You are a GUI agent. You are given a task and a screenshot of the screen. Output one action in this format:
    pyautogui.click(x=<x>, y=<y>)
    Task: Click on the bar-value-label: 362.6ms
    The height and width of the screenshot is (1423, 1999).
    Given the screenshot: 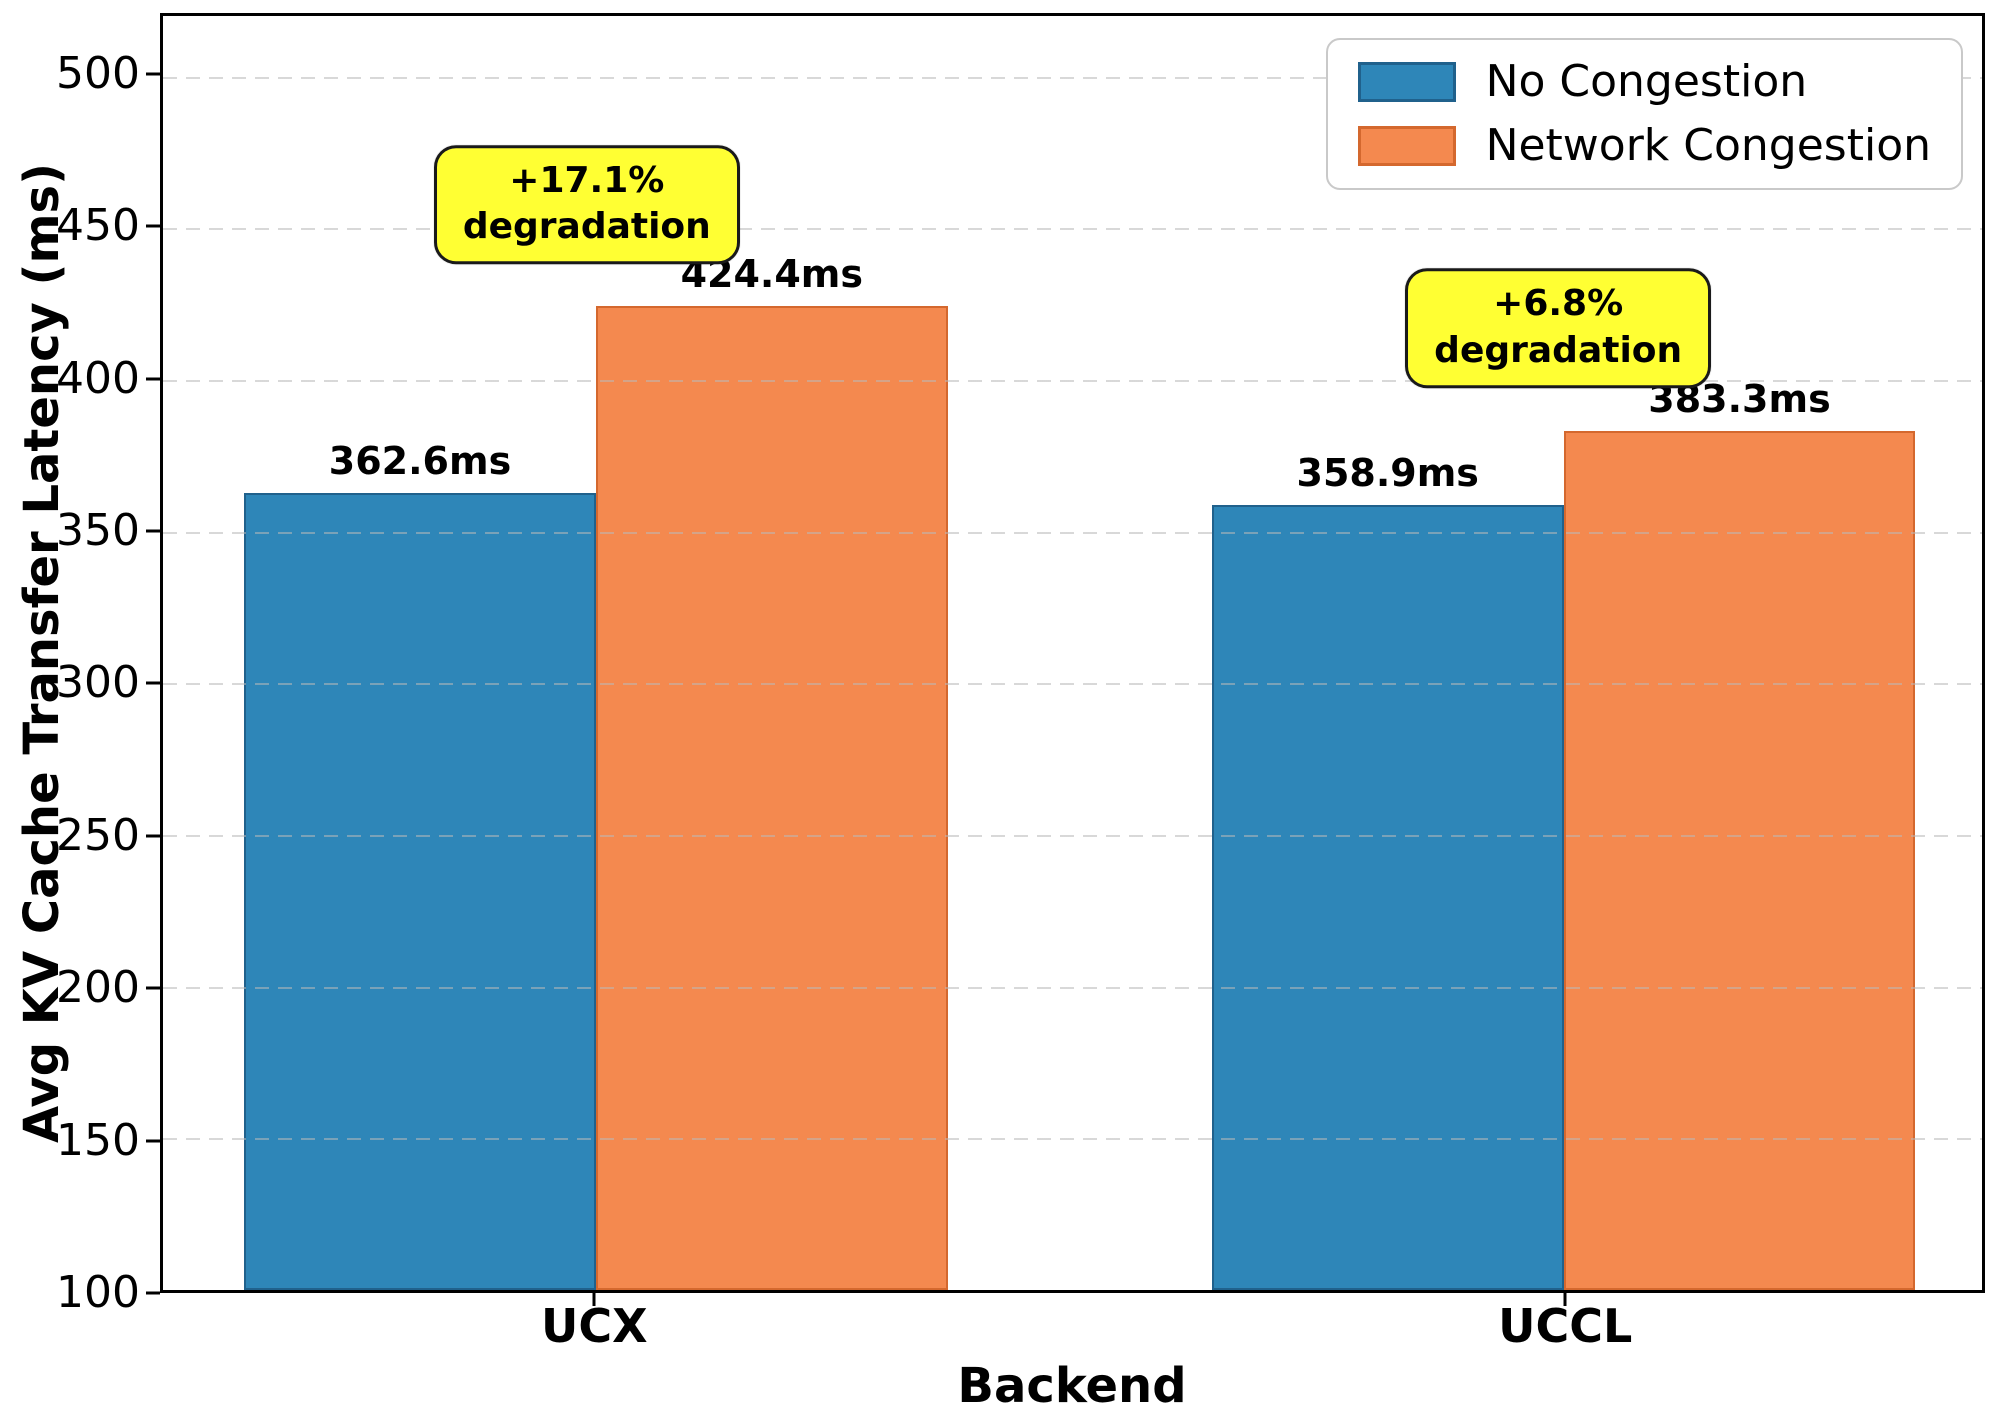 What is the action you would take?
    pyautogui.click(x=420, y=461)
    